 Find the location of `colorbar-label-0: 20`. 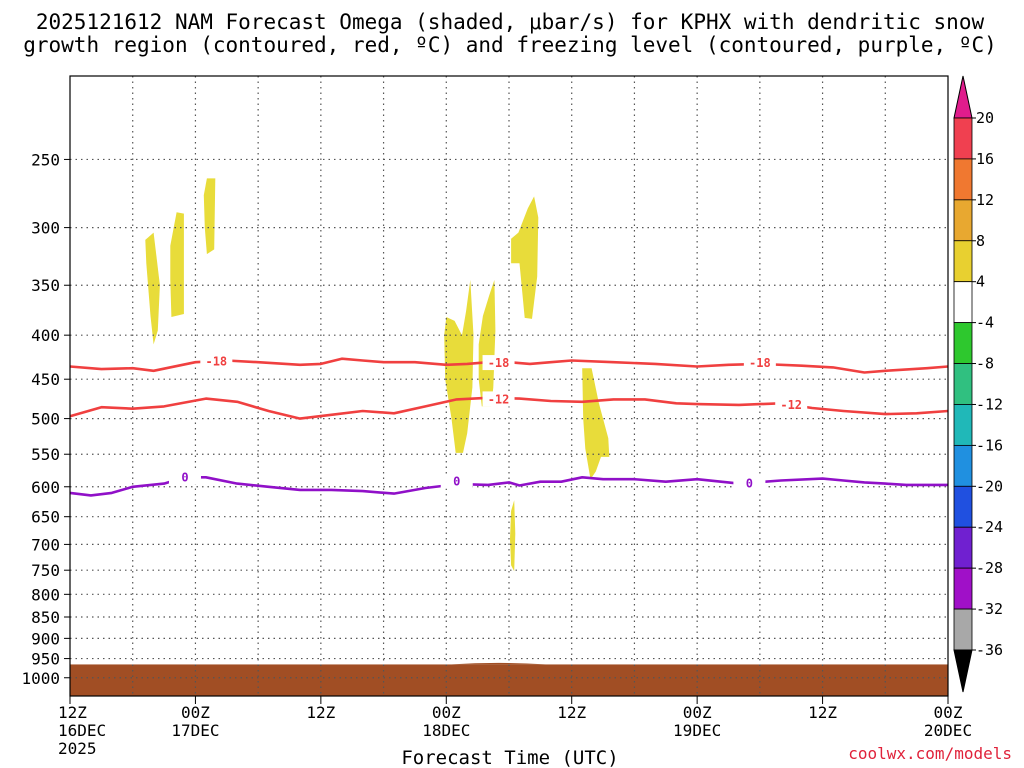

colorbar-label-0: 20 is located at coordinates (985, 118).